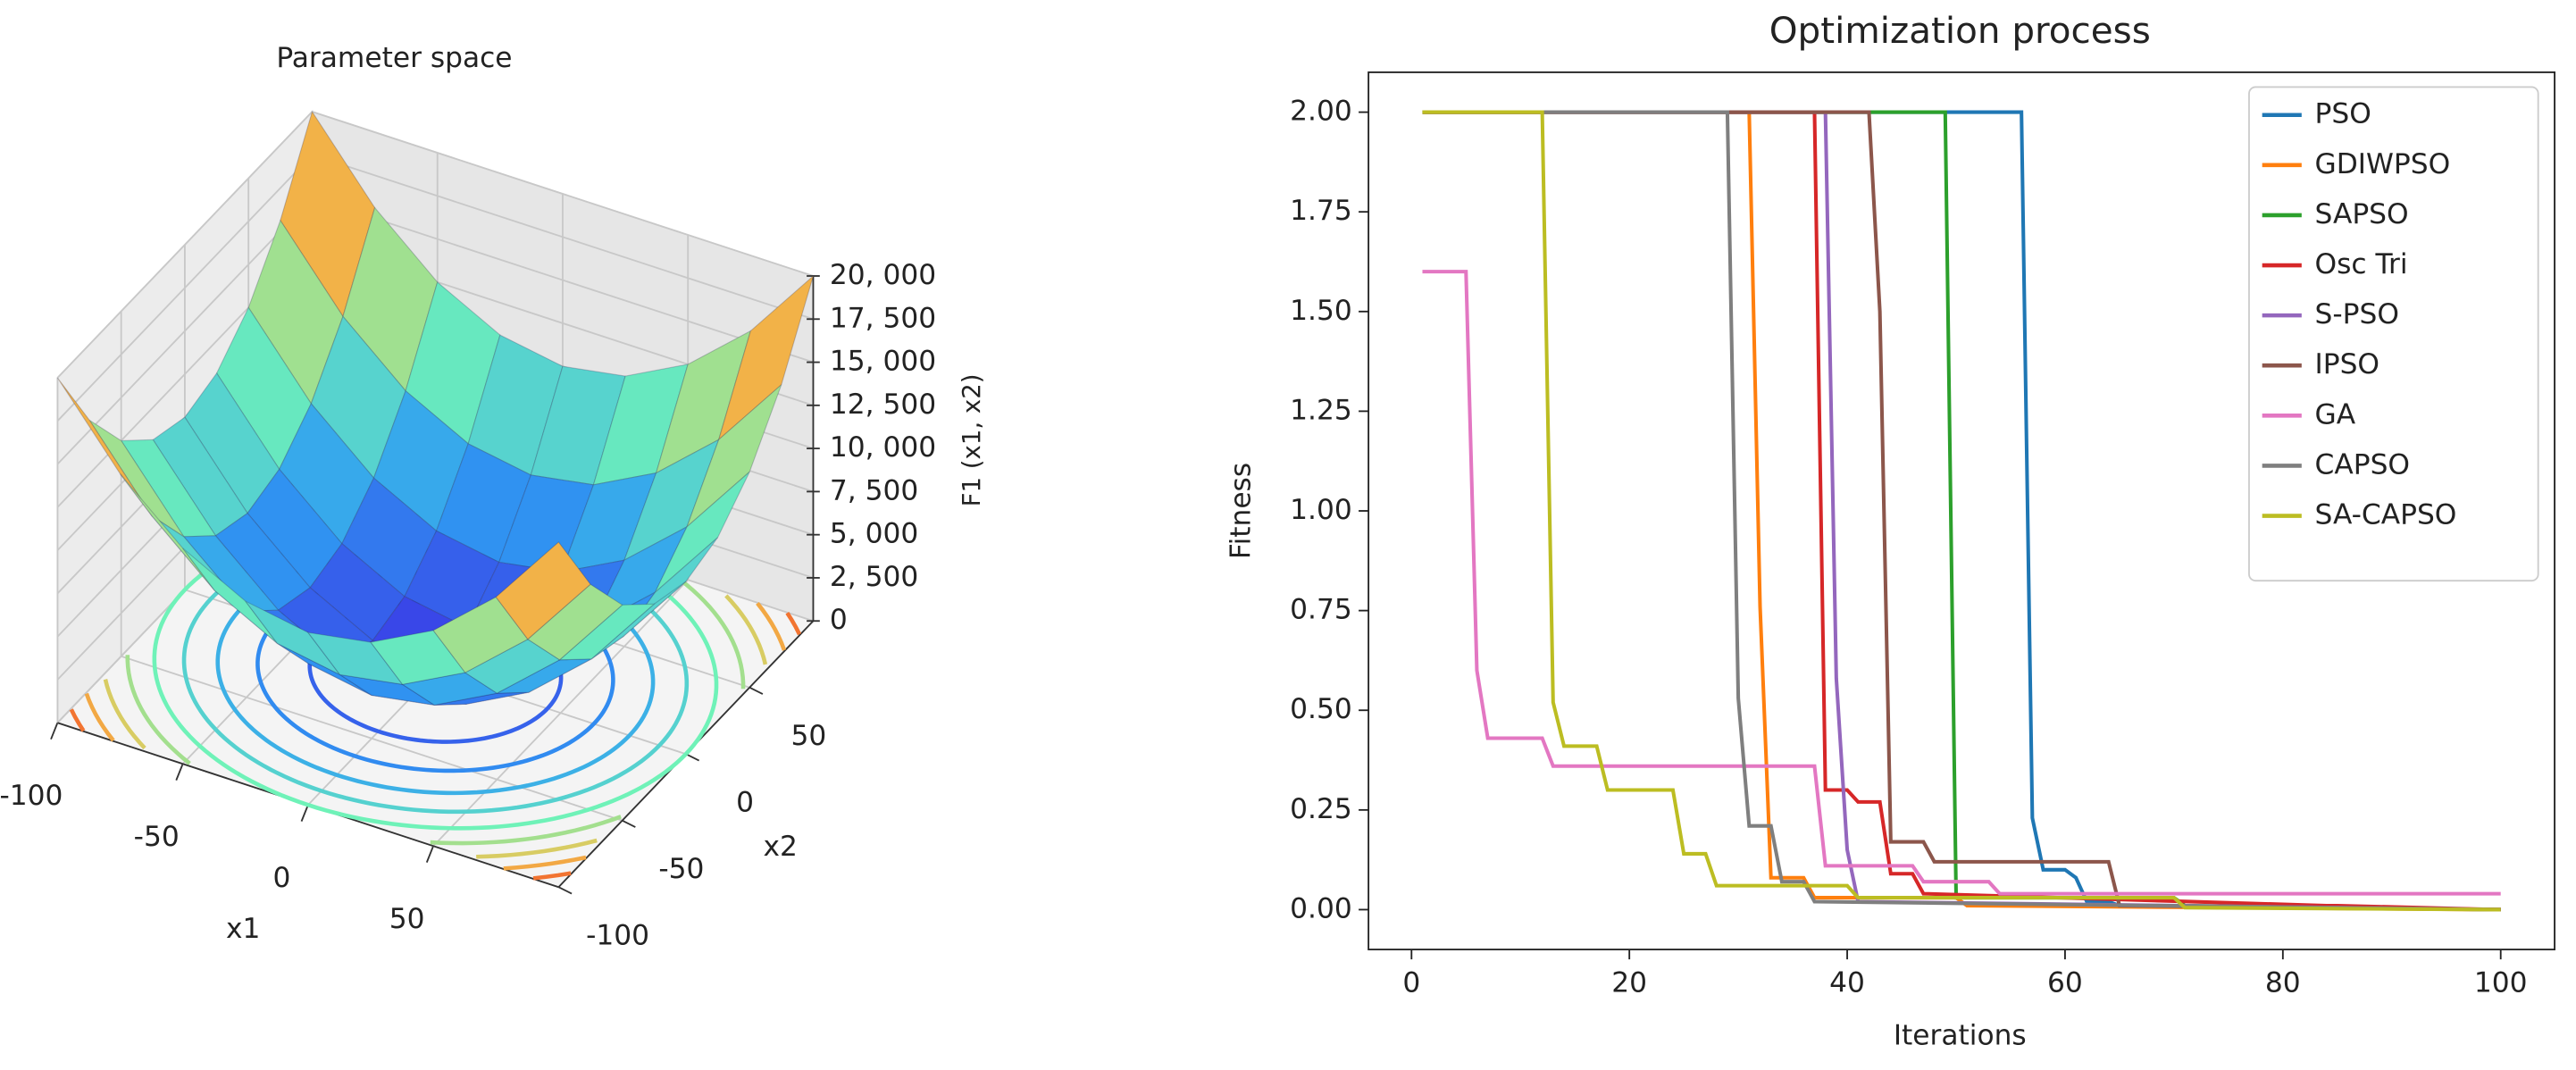 Image resolution: width=2576 pixels, height=1070 pixels. Describe the element at coordinates (2362, 214) in the screenshot. I see `legend-label: SAPSO` at that location.